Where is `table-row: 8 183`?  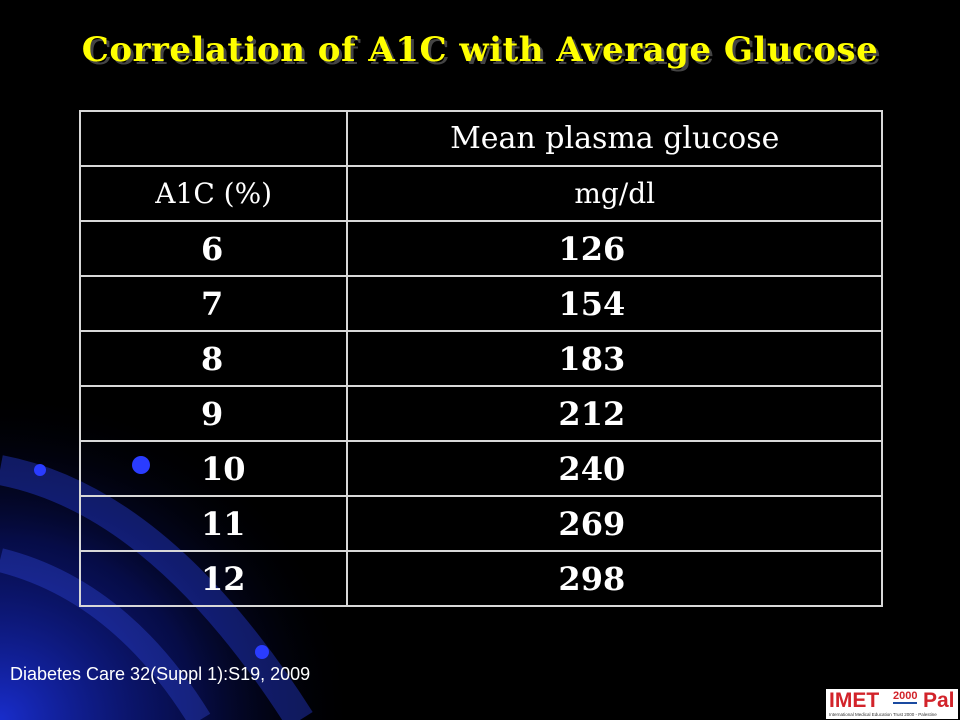
table-row: 8 183 is located at coordinates (480, 358).